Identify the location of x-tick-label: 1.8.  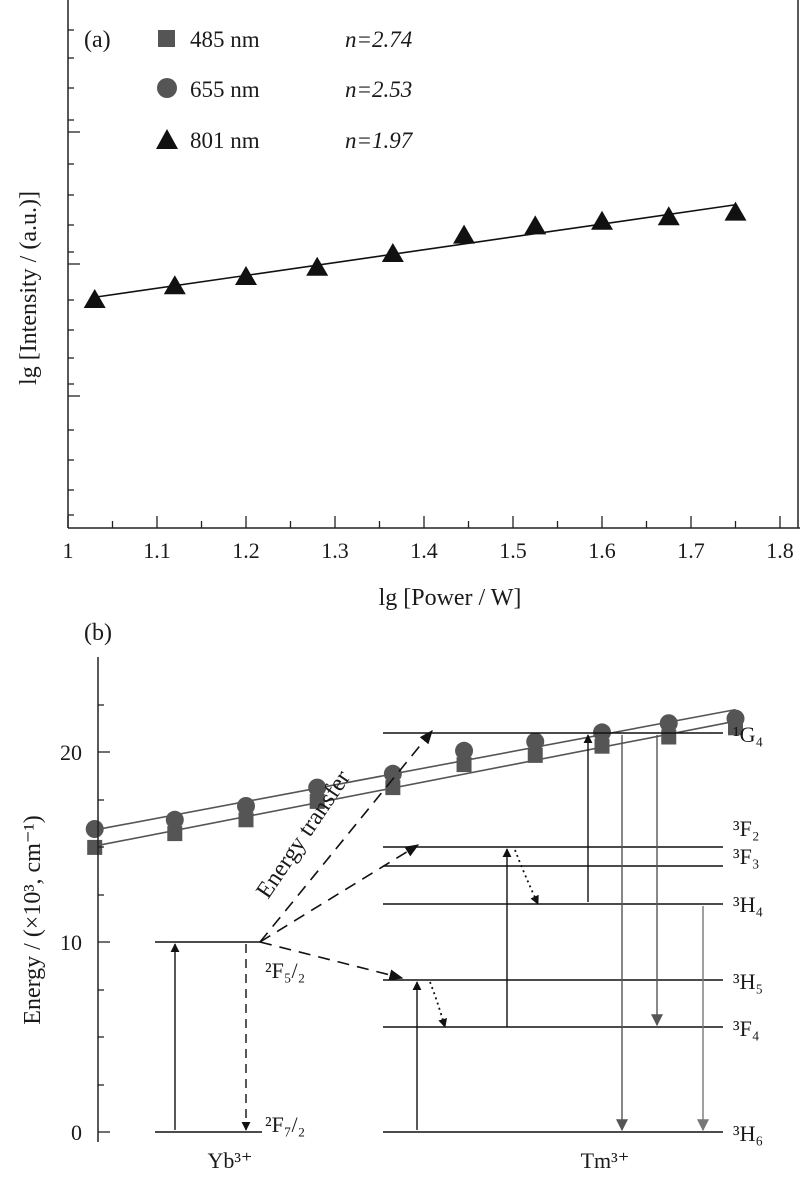
(780, 550).